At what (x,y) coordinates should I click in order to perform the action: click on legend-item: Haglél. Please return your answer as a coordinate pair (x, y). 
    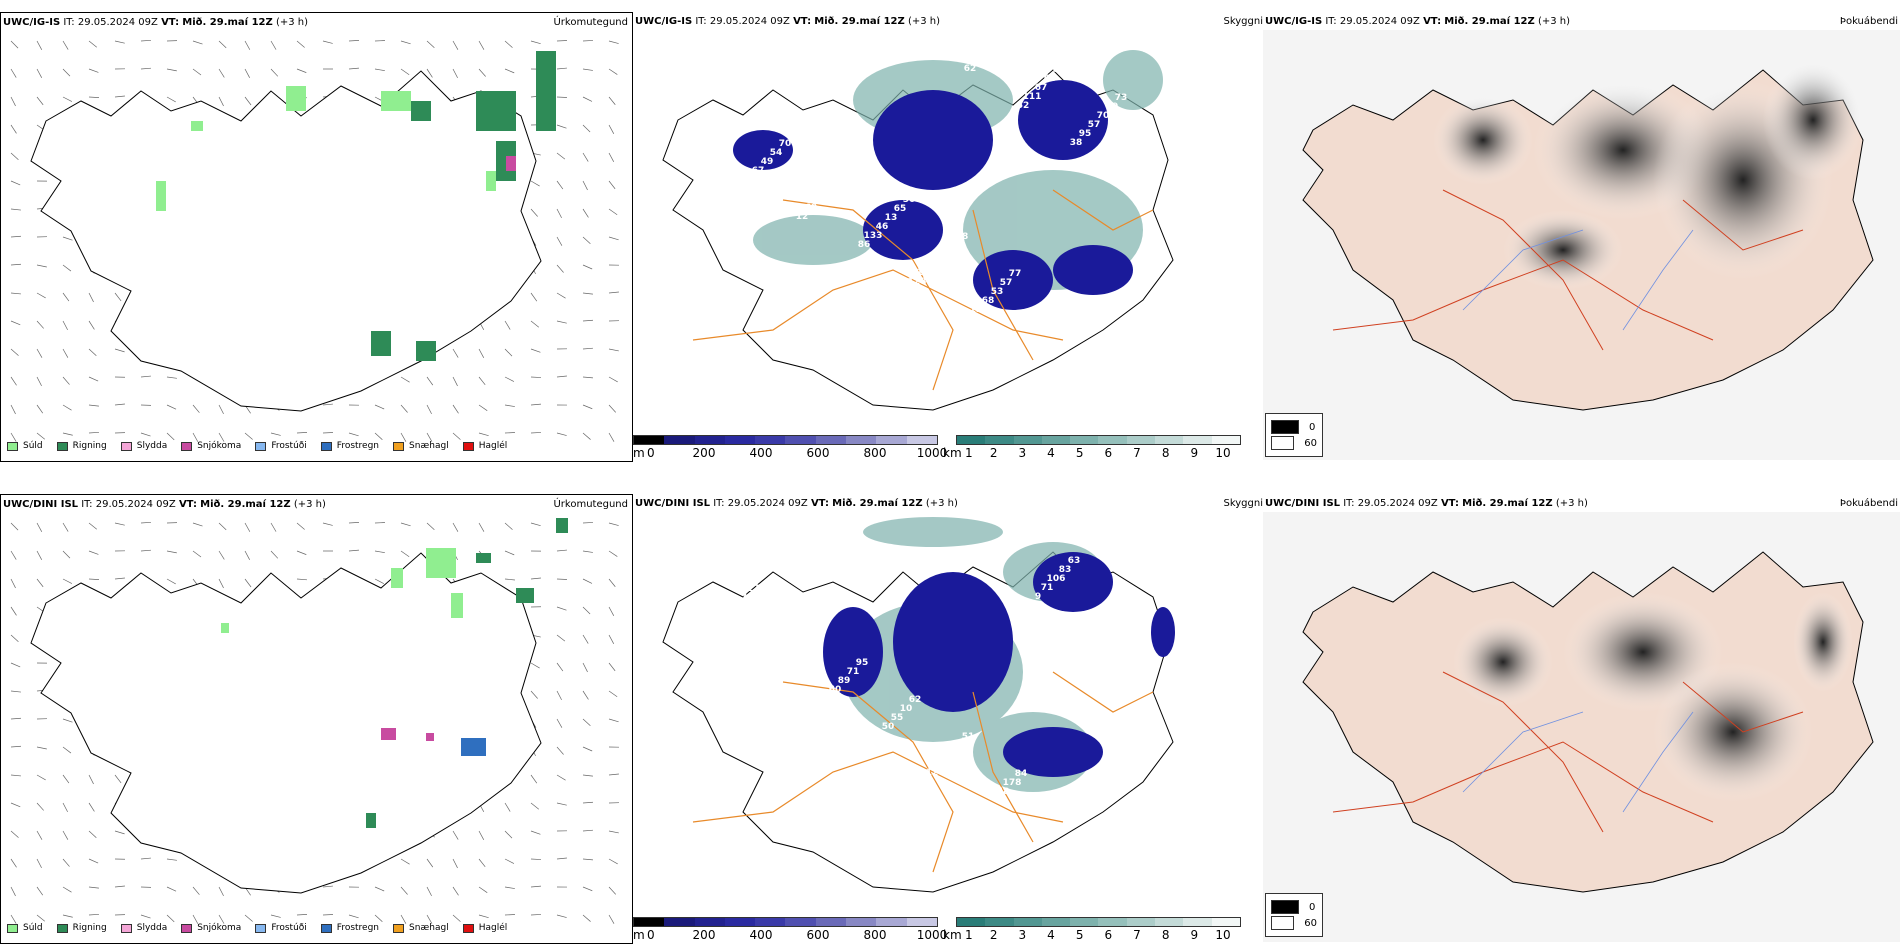
    Looking at the image, I should click on (484, 446).